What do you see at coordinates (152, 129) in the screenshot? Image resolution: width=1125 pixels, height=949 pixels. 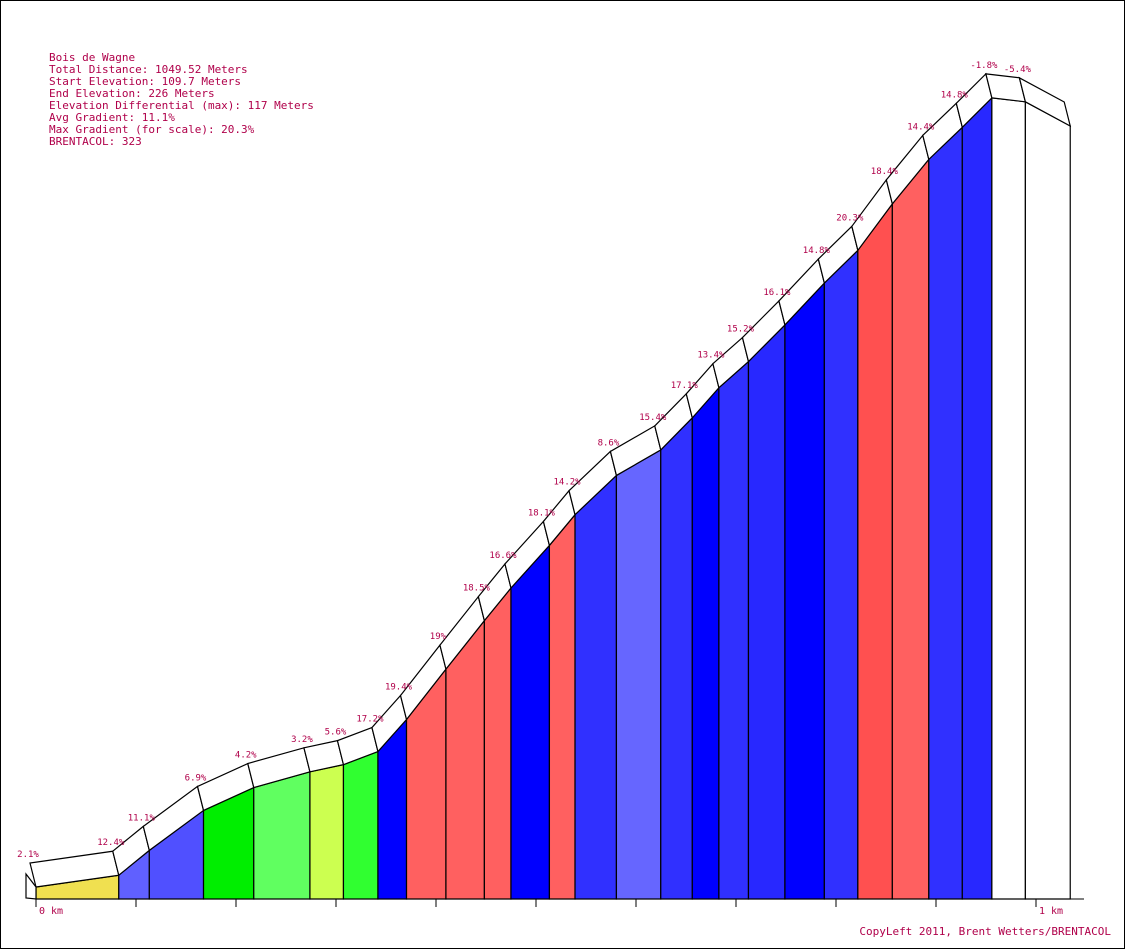 I see `max-gradient: Max Gradient (for scale): 20.3%` at bounding box center [152, 129].